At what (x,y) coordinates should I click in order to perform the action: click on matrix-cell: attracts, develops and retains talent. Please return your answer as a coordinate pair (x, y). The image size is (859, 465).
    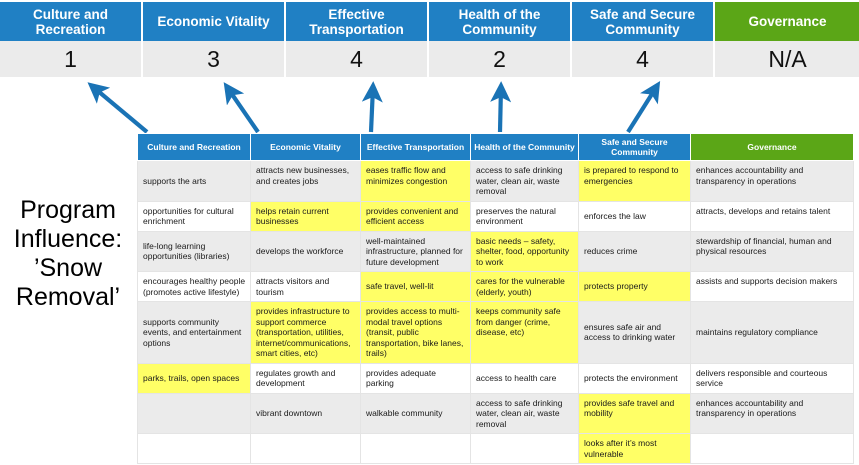
    Looking at the image, I should click on (772, 216).